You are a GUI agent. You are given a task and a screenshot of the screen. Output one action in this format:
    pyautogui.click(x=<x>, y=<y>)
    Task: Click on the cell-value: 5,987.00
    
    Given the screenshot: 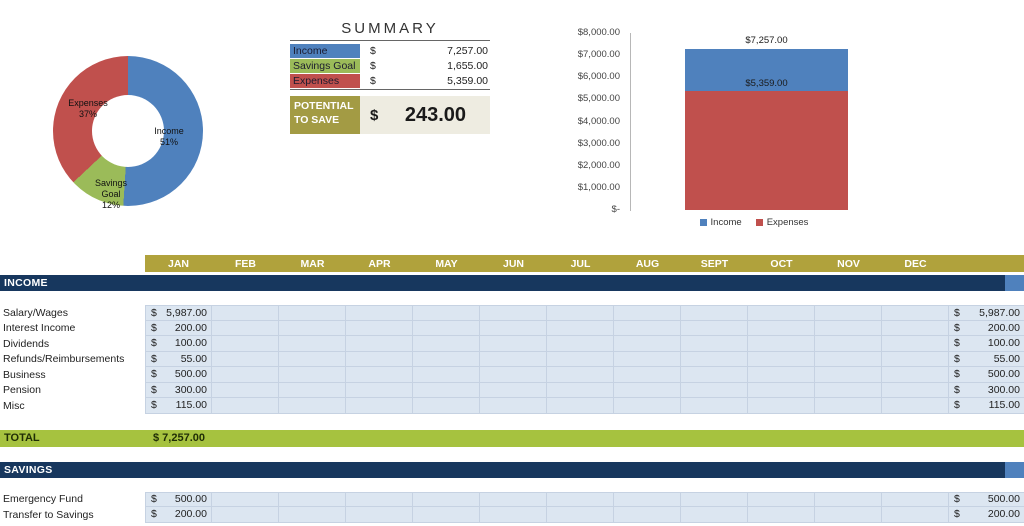 What is the action you would take?
    pyautogui.click(x=186, y=312)
    